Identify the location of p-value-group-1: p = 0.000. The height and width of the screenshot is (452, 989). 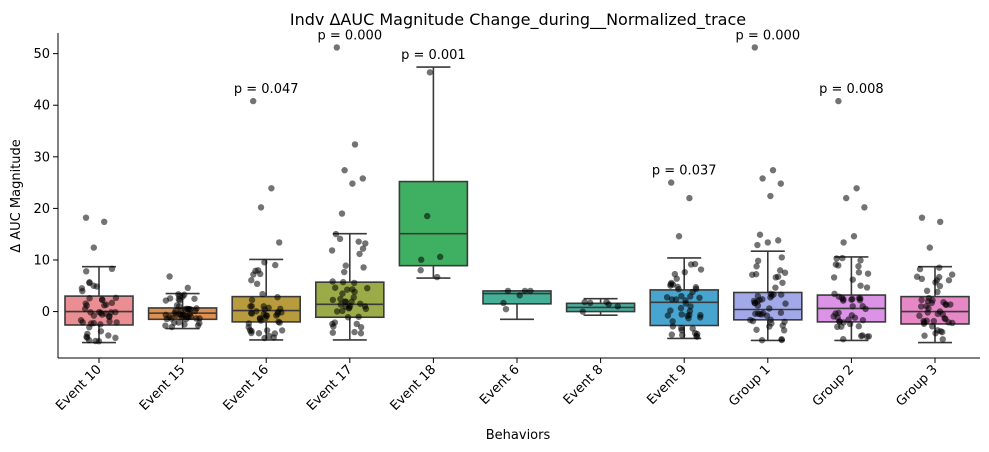
(767, 35).